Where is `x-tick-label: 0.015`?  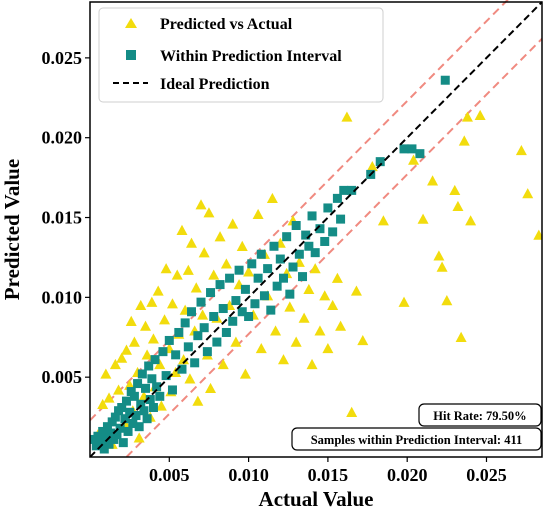 x-tick-label: 0.015 is located at coordinates (328, 475).